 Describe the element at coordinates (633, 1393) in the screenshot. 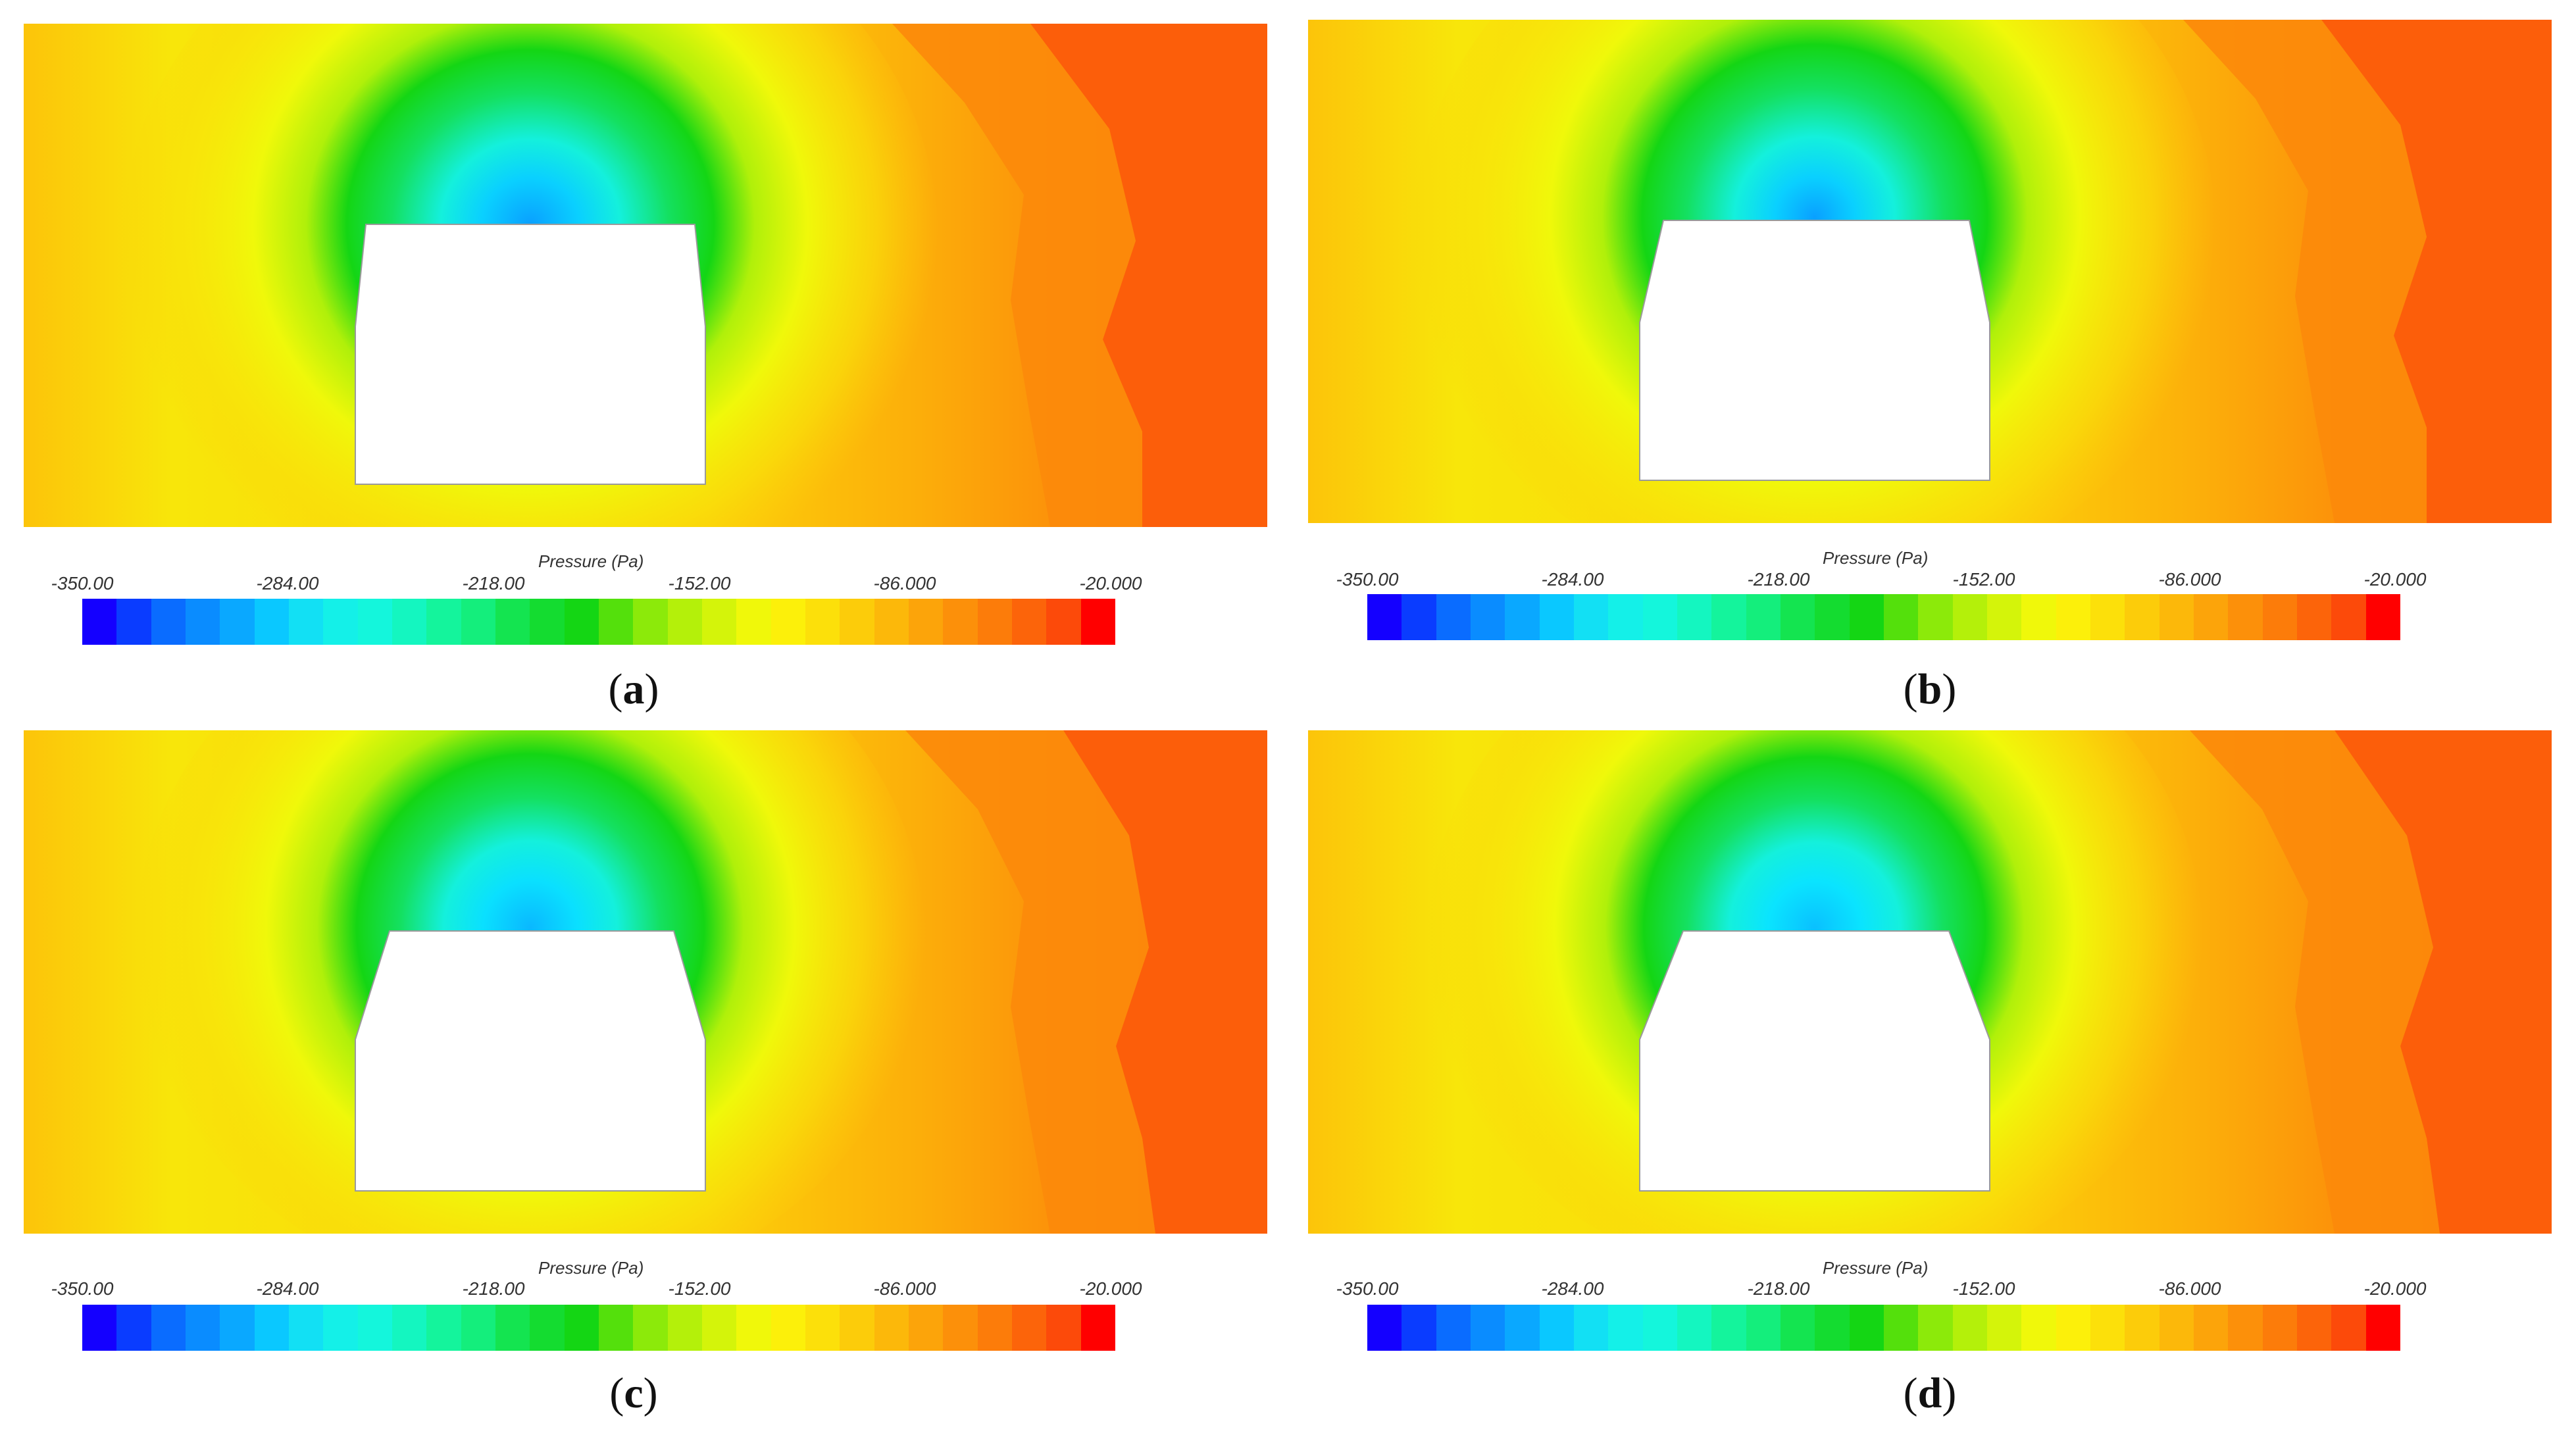

I see `panel-label-c: (c)` at that location.